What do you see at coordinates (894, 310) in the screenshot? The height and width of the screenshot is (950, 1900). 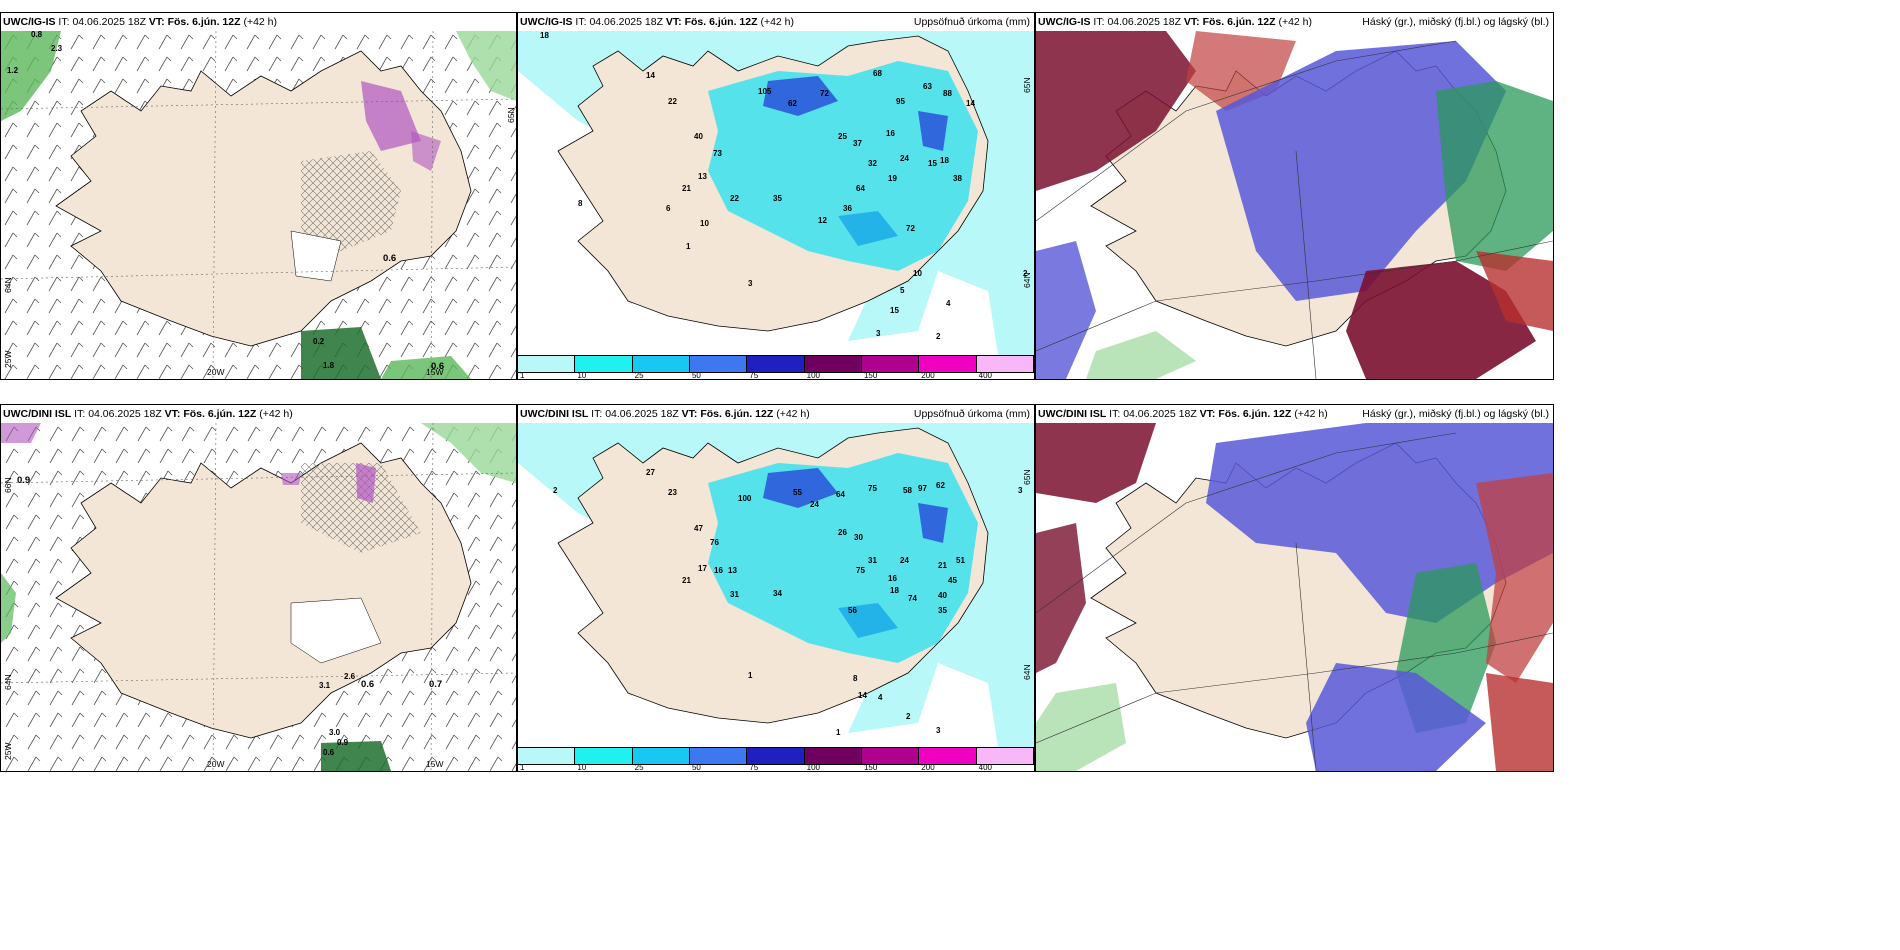 I see `field-value: 15` at bounding box center [894, 310].